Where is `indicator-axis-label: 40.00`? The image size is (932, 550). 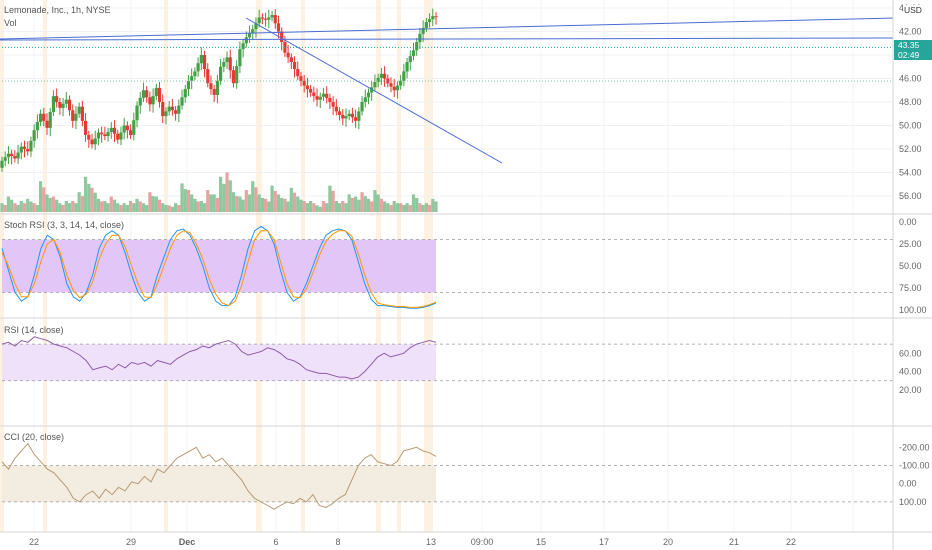 indicator-axis-label: 40.00 is located at coordinates (910, 372).